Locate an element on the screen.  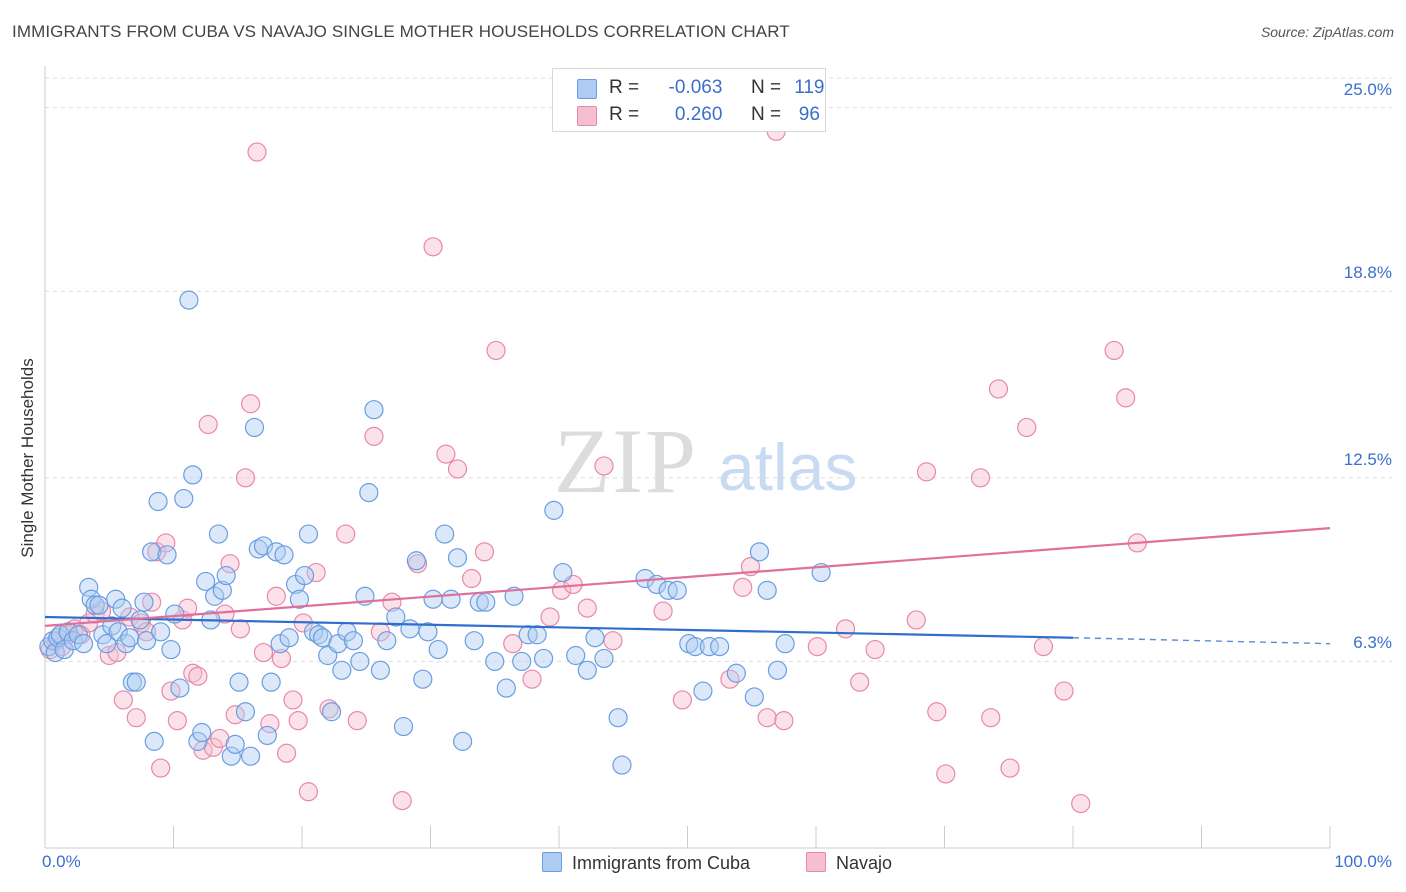
watermark-zip: ZIP is located at coordinates (626, 461).